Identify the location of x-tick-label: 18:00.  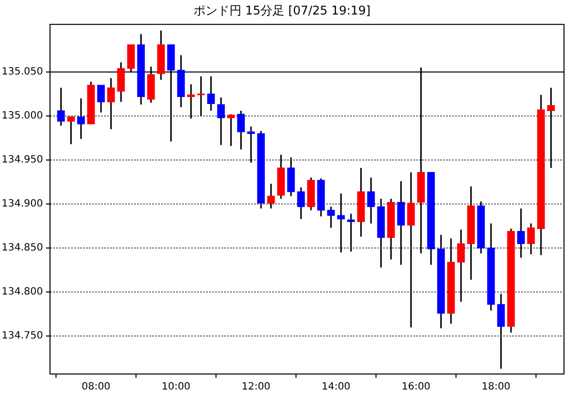
(496, 387).